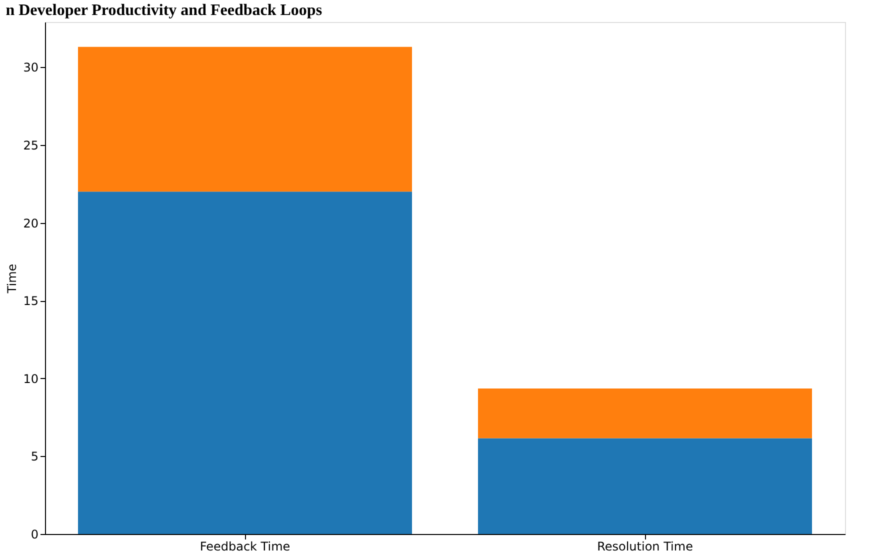 This screenshot has width=889, height=553. I want to click on x-tick-label: Feedback Time, so click(245, 546).